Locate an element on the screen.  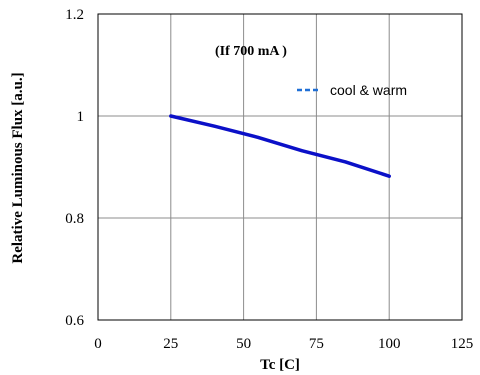
y-tick-label: 0.8 is located at coordinates (74, 219).